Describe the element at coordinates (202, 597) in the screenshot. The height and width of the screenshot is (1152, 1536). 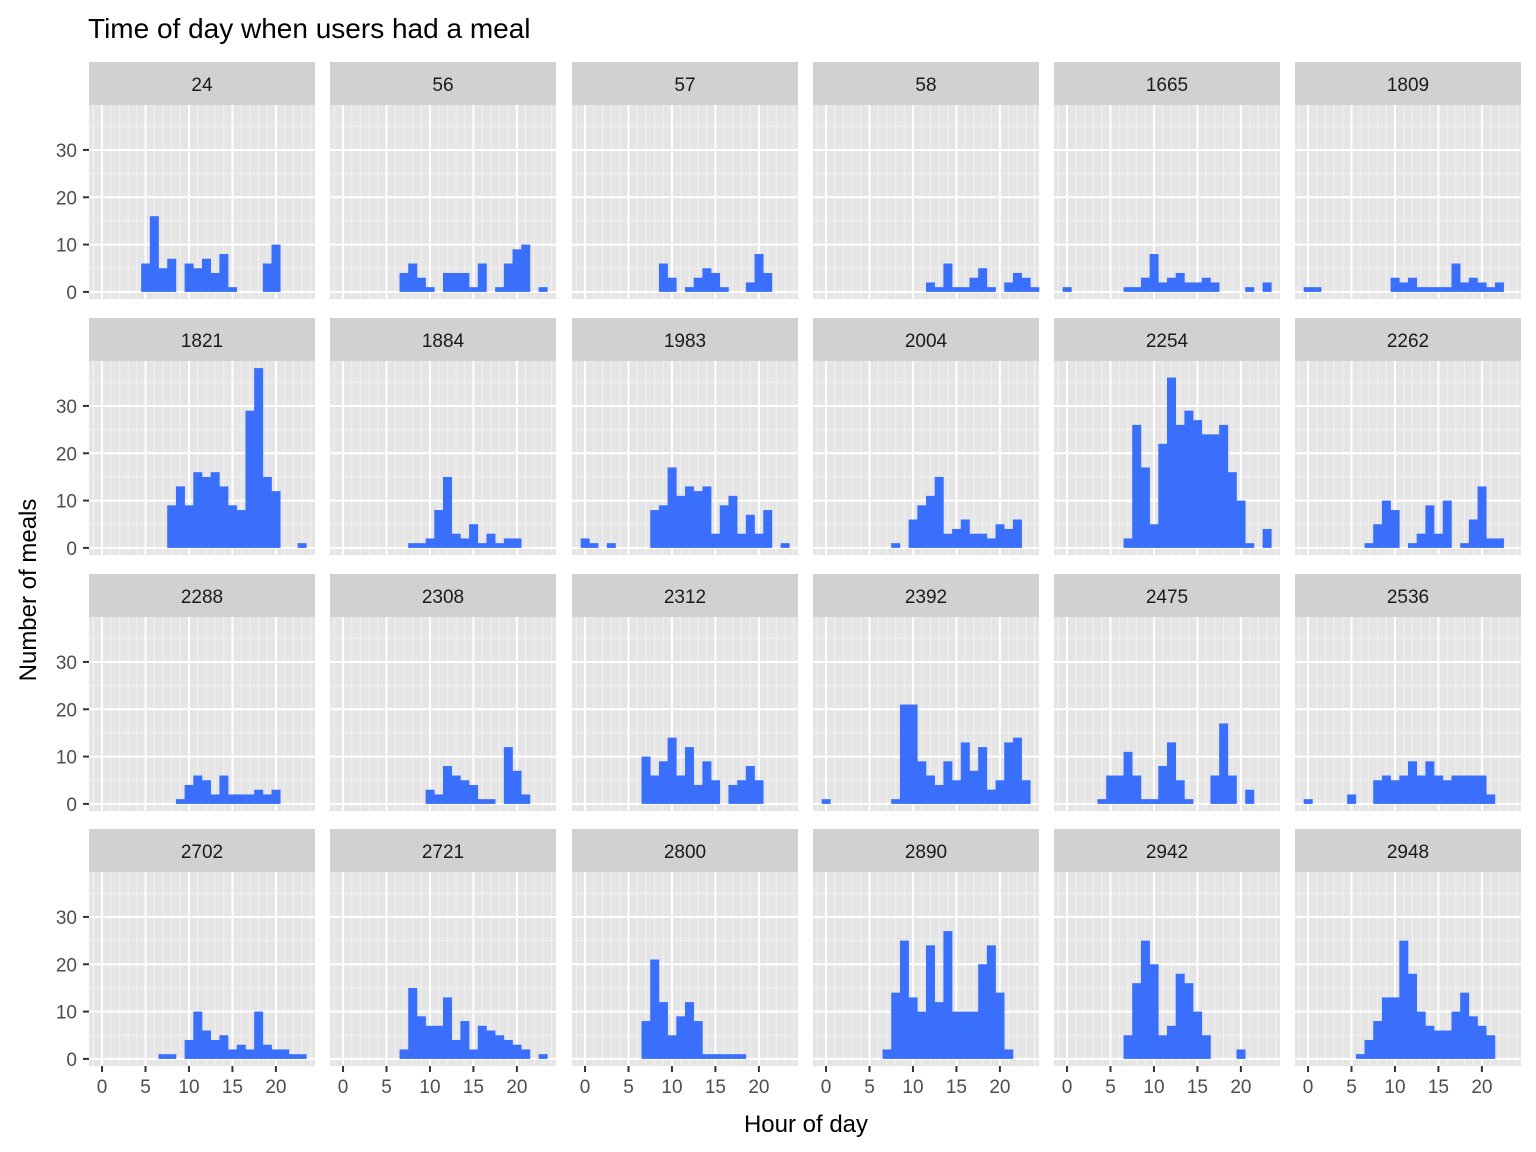
I see `facet-strip-label: 2288` at that location.